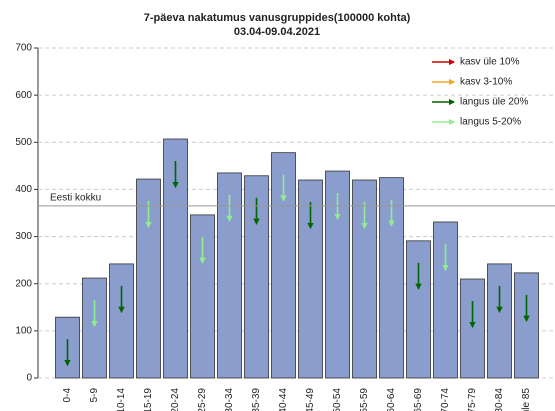  What do you see at coordinates (175, 399) in the screenshot?
I see `x-tick-label: 20-24` at bounding box center [175, 399].